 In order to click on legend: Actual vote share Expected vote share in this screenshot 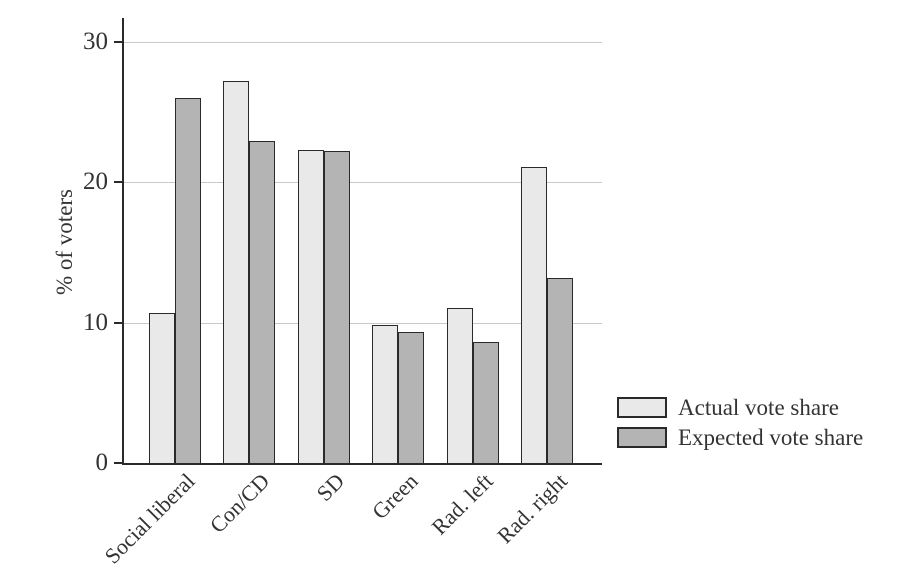, I will do `click(740, 425)`.